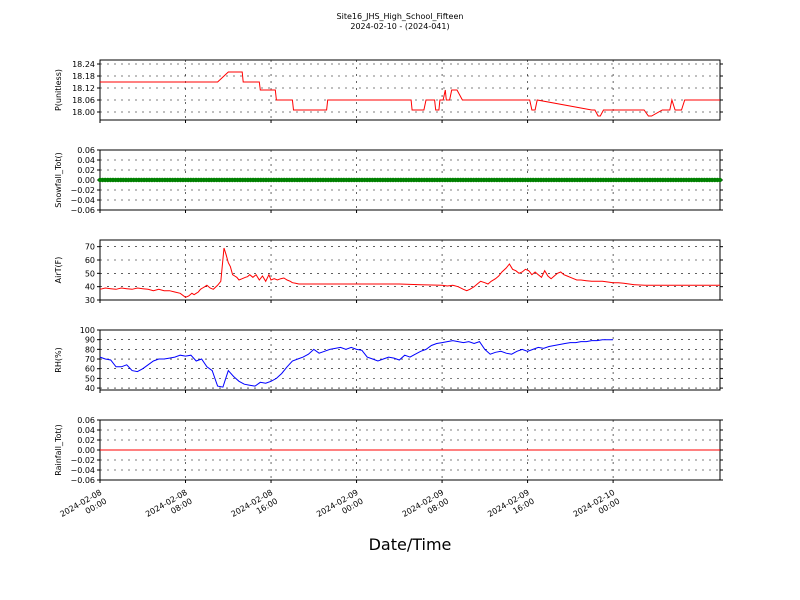  Describe the element at coordinates (410, 544) in the screenshot. I see `x-axis-label: Date/Time` at that location.